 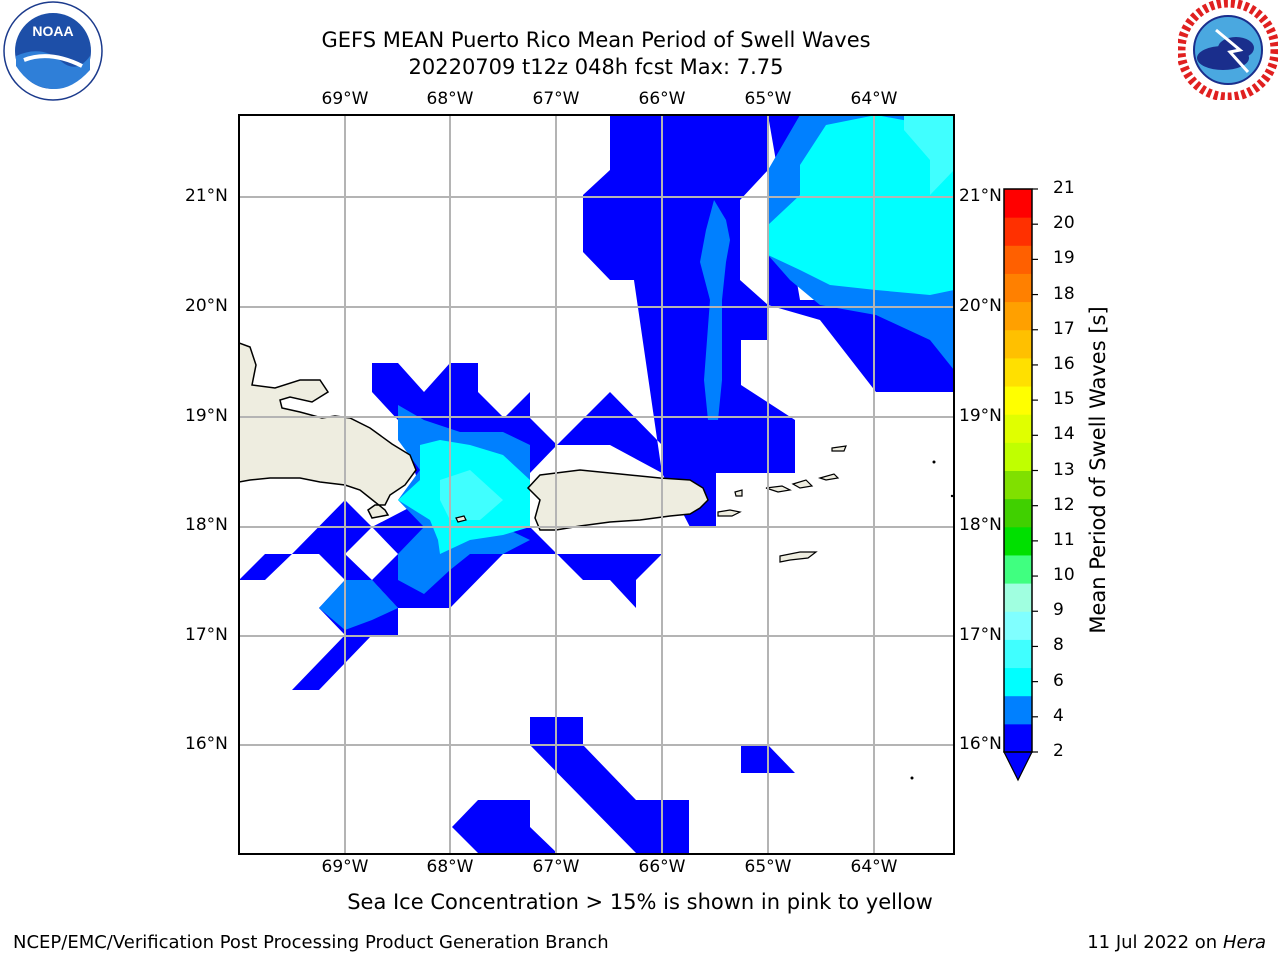 What do you see at coordinates (1064, 328) in the screenshot?
I see `colorbar-tick-label: 17` at bounding box center [1064, 328].